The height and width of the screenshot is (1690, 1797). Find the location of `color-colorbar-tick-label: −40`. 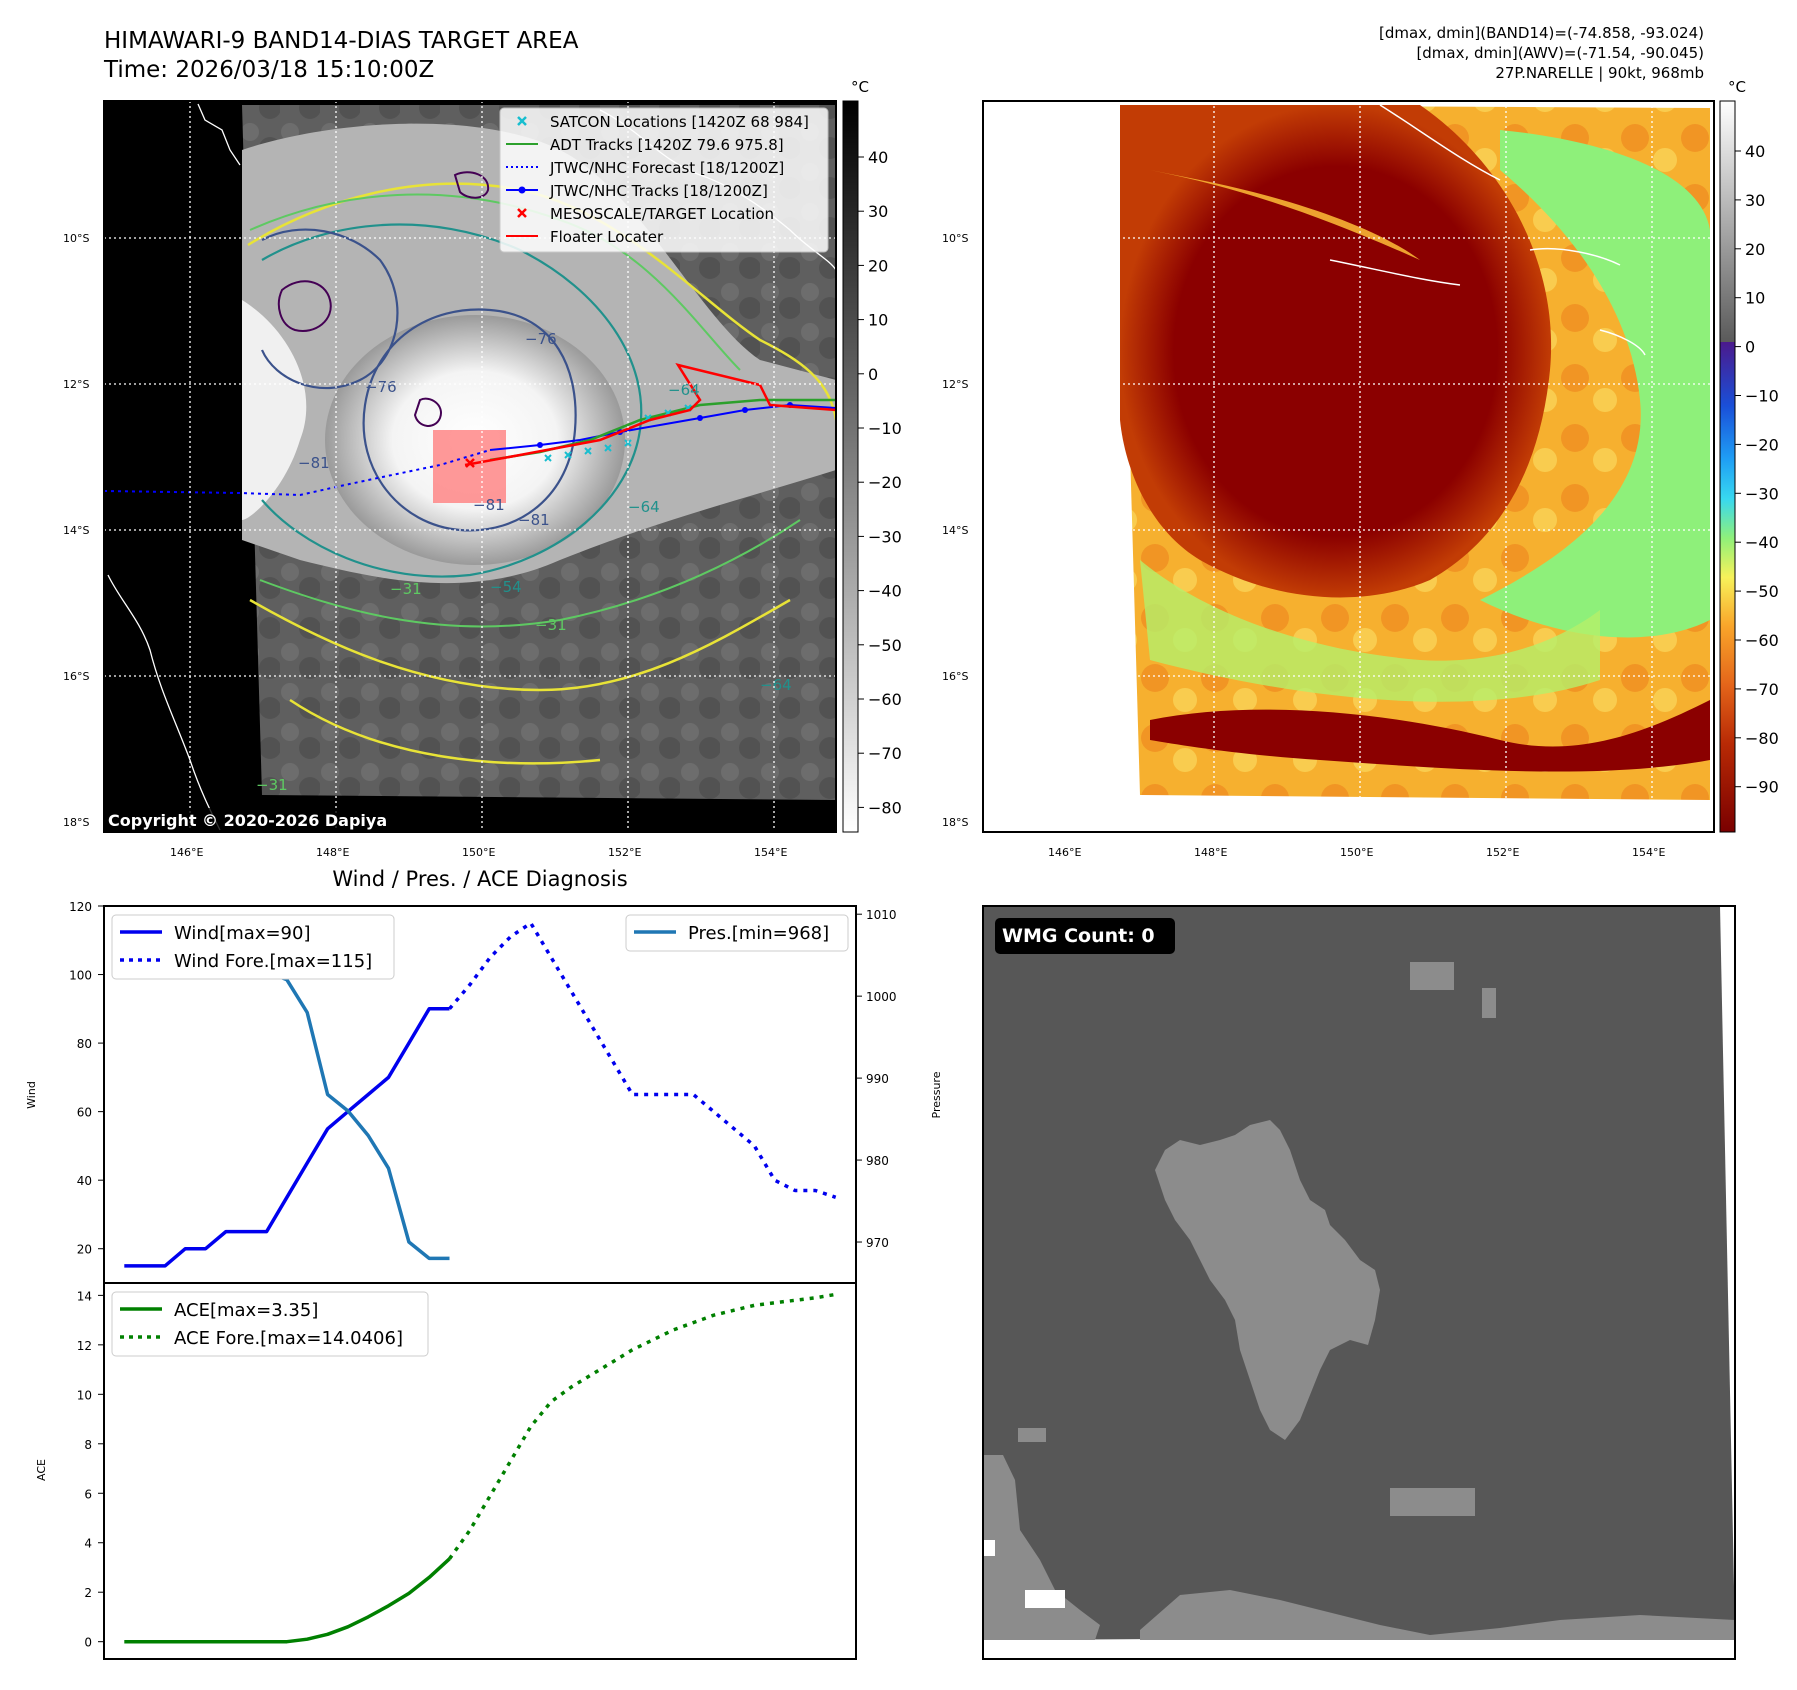

color-colorbar-tick-label: −40 is located at coordinates (1762, 542).